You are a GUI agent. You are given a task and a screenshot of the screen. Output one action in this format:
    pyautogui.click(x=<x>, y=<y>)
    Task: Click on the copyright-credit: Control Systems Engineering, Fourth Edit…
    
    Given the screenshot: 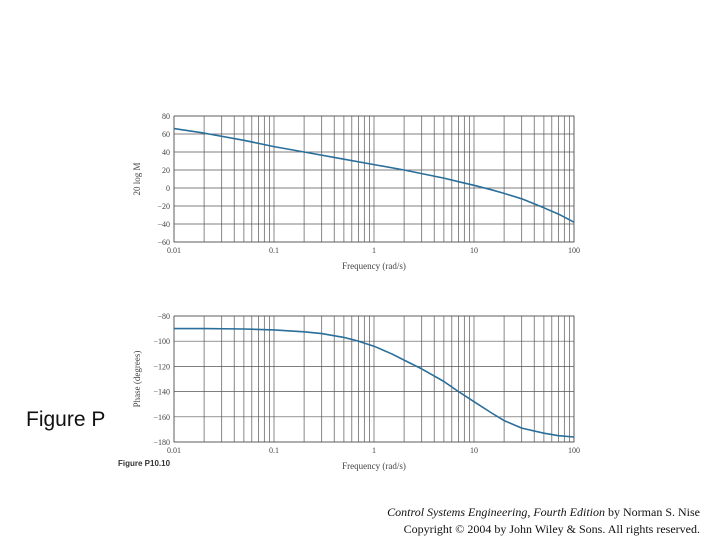 What is the action you would take?
    pyautogui.click(x=543, y=521)
    